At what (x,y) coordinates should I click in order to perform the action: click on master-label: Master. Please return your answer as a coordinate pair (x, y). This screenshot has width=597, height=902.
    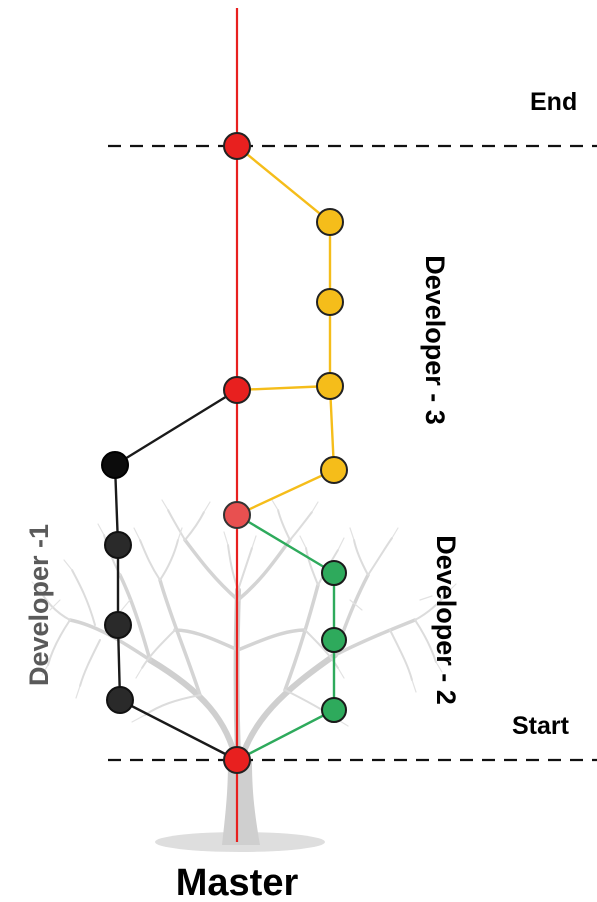
    Looking at the image, I should click on (237, 882).